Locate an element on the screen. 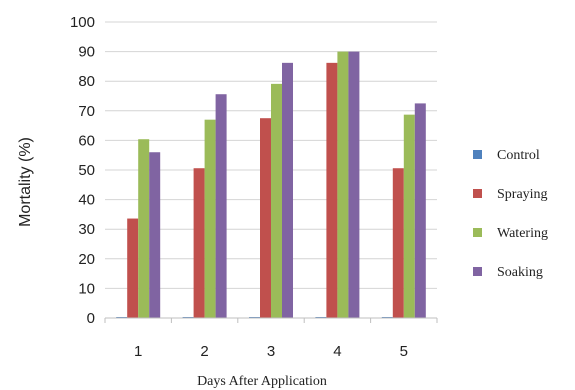 This screenshot has height=390, width=575. x-axis-ticks: 1 2 3 4 5 is located at coordinates (271, 339).